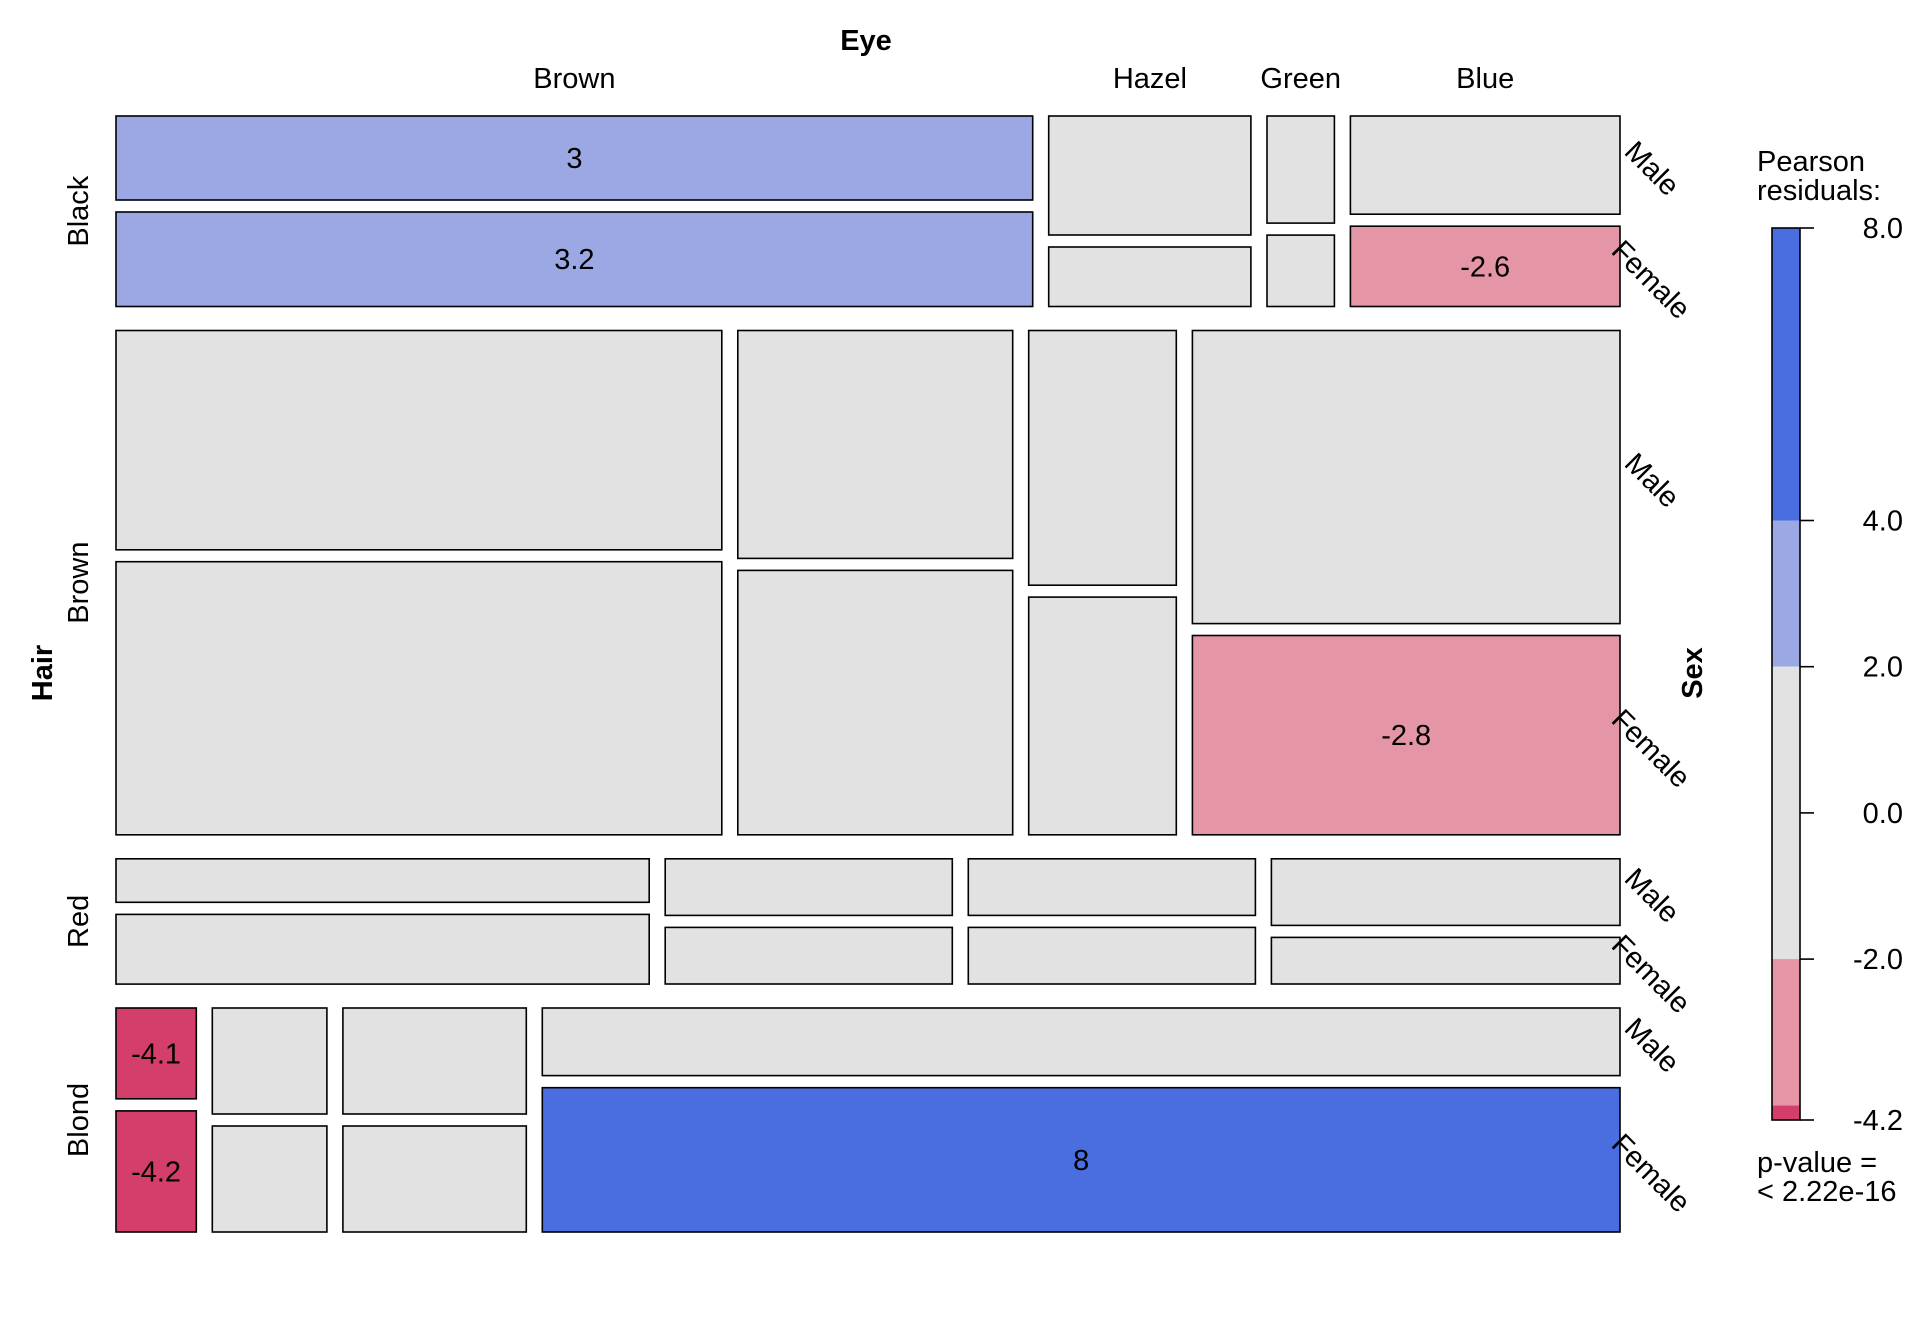 The width and height of the screenshot is (1920, 1344). What do you see at coordinates (79, 1120) in the screenshot?
I see `row-label-blond: Blond` at bounding box center [79, 1120].